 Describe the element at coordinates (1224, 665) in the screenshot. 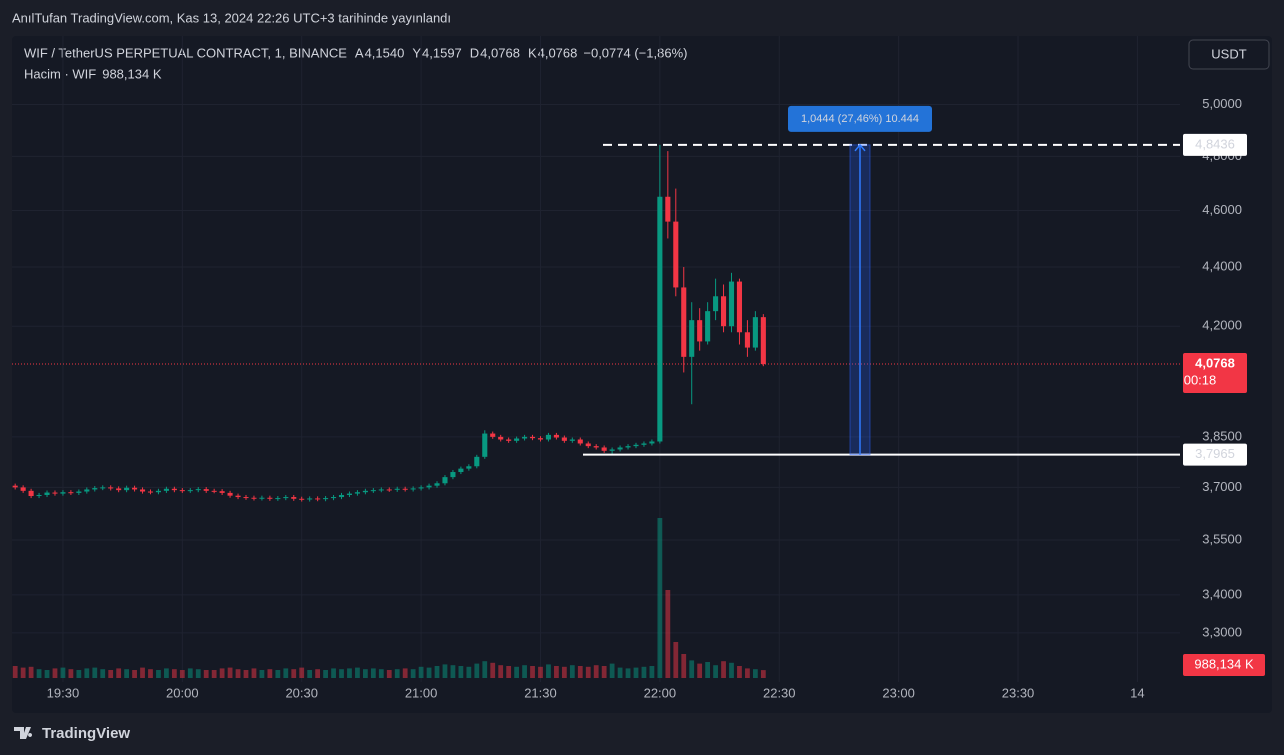

I see `volume-tag-box` at that location.